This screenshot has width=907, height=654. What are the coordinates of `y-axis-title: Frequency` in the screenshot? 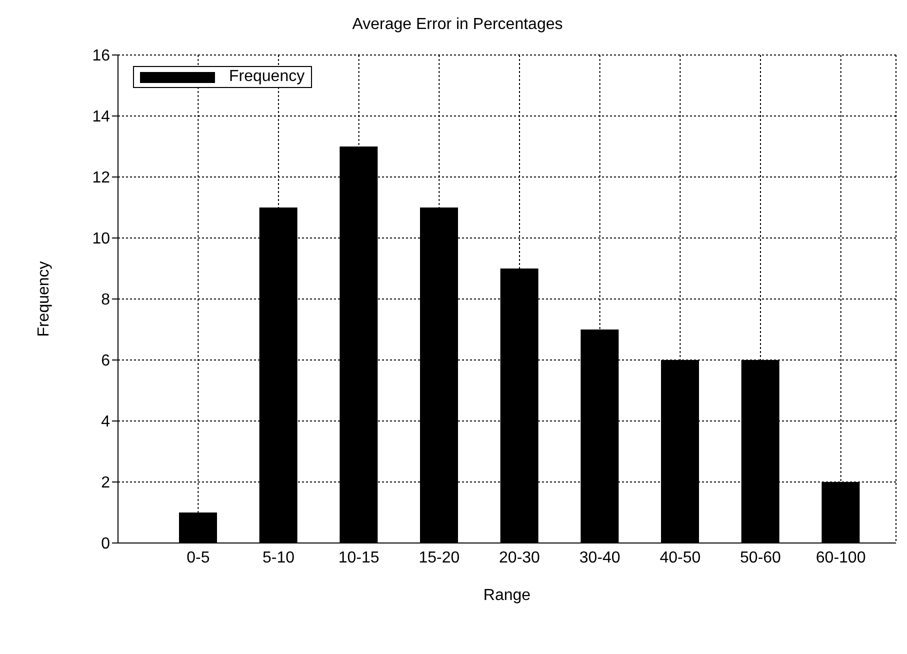 It's located at (44, 299).